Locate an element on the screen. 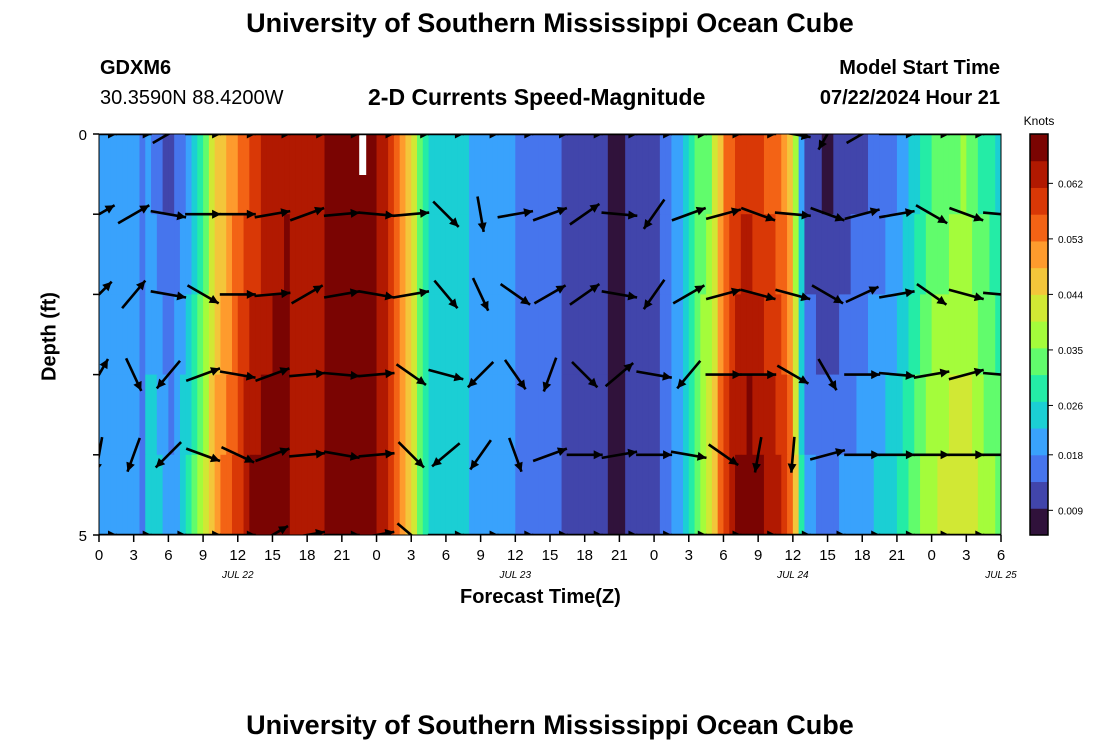  x-tick-label: 15 is located at coordinates (550, 555).